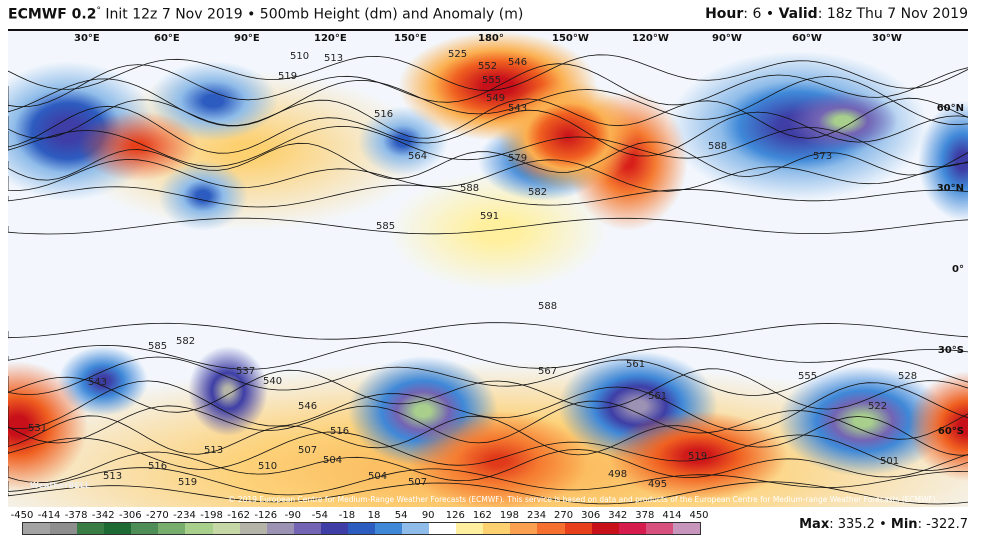  Describe the element at coordinates (455, 515) in the screenshot. I see `colorbar-tick-label: 126` at that location.